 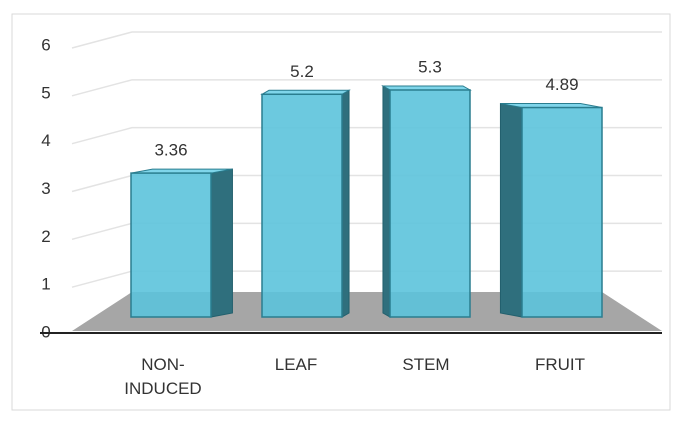 What do you see at coordinates (560, 364) in the screenshot?
I see `x-tick-label: FRUIT` at bounding box center [560, 364].